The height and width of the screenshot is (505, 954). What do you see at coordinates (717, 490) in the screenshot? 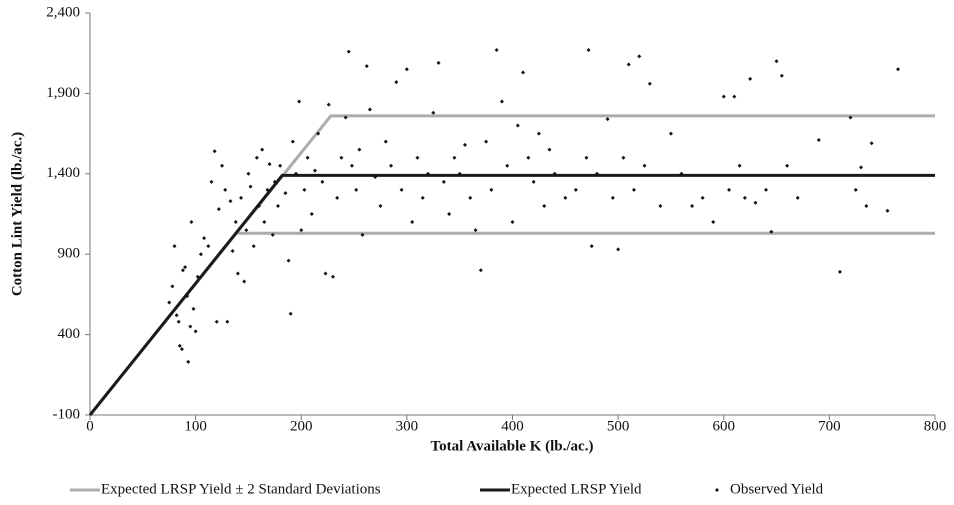
I see `legend-swatch` at bounding box center [717, 490].